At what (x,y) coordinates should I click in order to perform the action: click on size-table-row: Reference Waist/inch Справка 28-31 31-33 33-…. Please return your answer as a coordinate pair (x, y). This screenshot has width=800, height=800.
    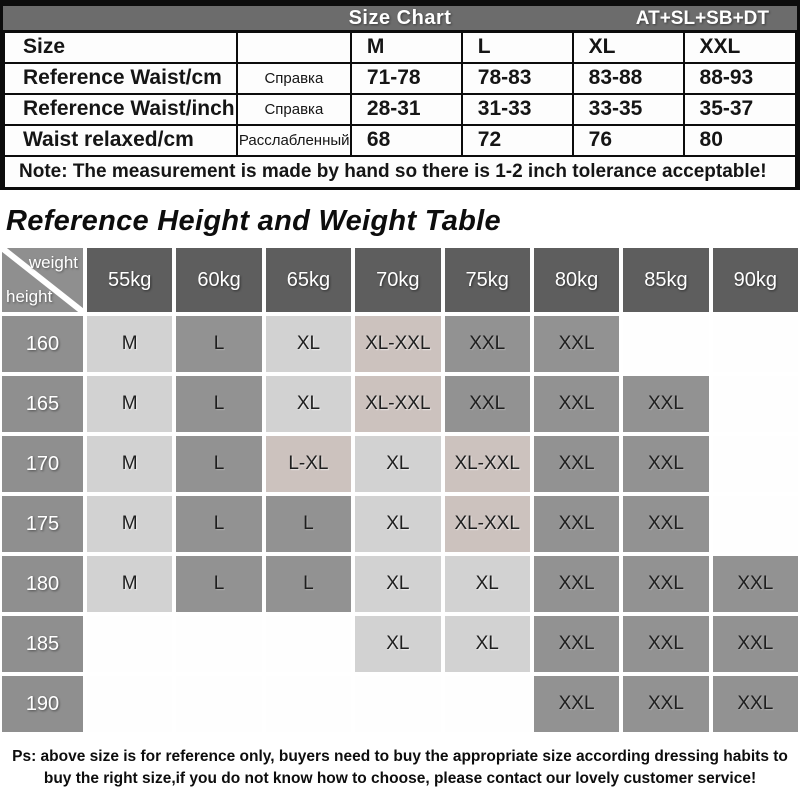
    Looking at the image, I should click on (400, 109).